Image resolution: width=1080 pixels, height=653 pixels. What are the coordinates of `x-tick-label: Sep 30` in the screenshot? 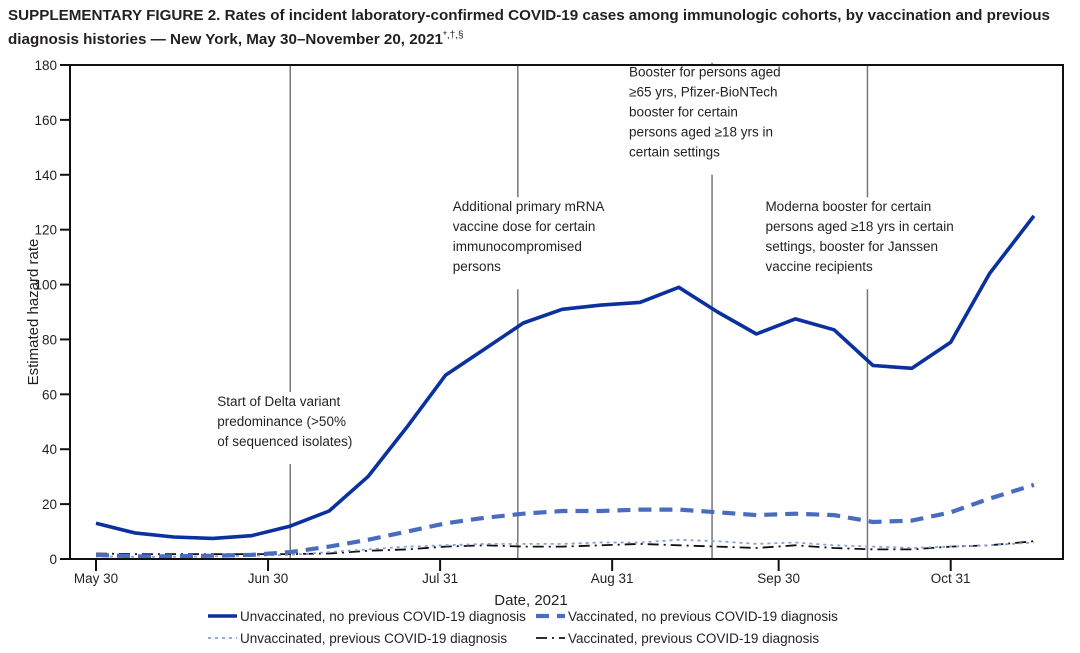 It's located at (778, 578).